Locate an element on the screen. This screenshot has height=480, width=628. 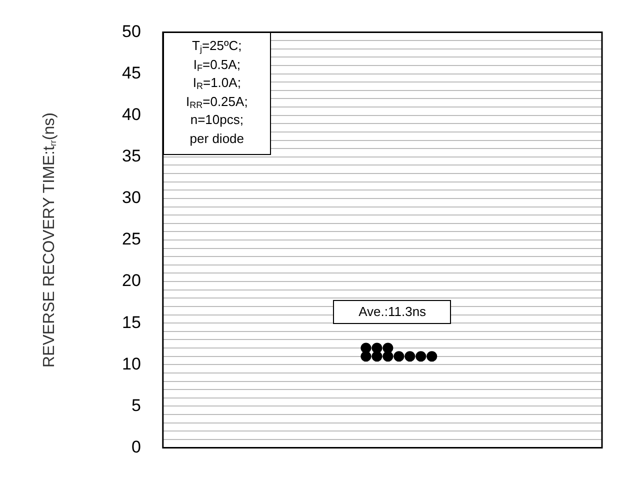
y-tick-label: 40 is located at coordinates (131, 114).